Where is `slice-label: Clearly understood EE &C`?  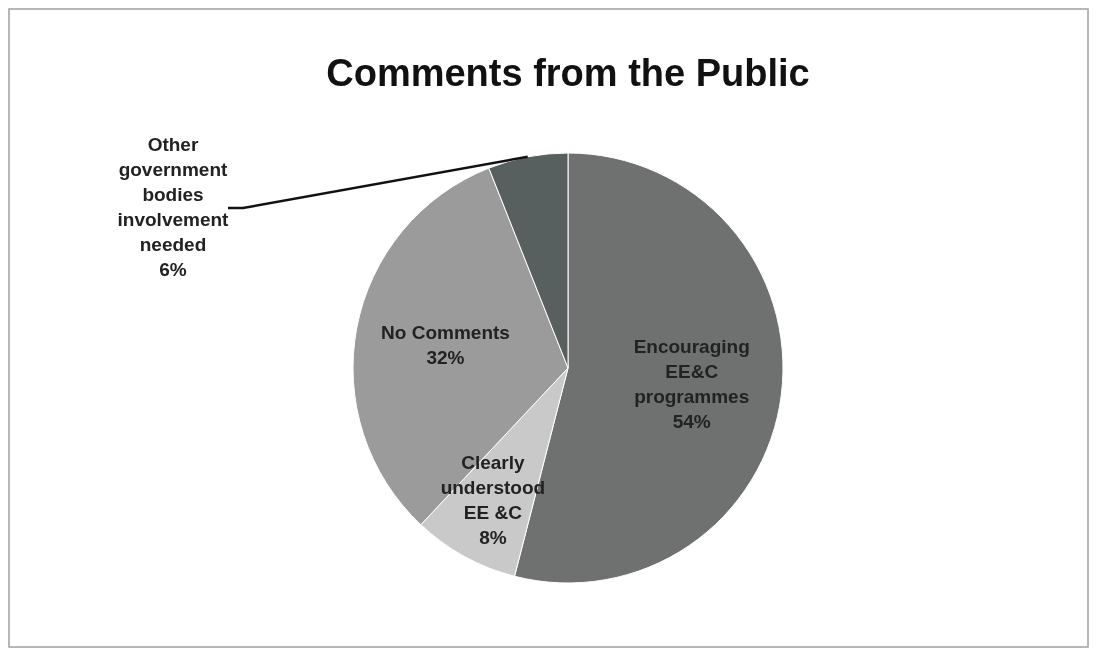
slice-label: Clearly understood EE &C is located at coordinates (493, 487).